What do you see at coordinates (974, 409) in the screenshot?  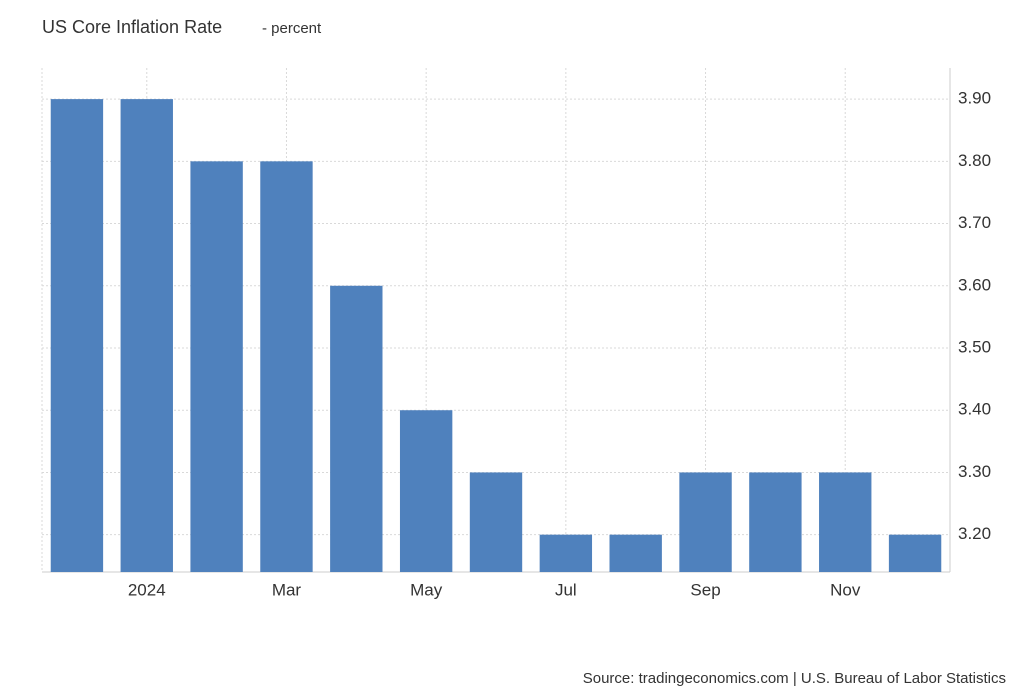 I see `y-tick-label: 3.40` at bounding box center [974, 409].